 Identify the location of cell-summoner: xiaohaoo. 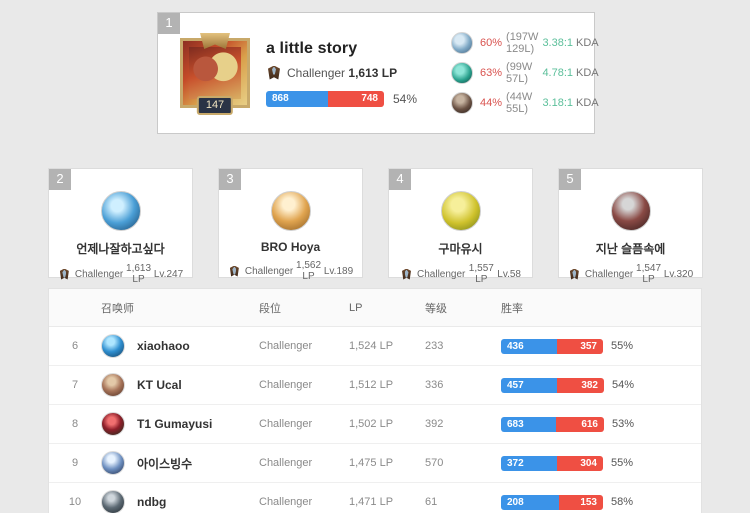
(180, 346).